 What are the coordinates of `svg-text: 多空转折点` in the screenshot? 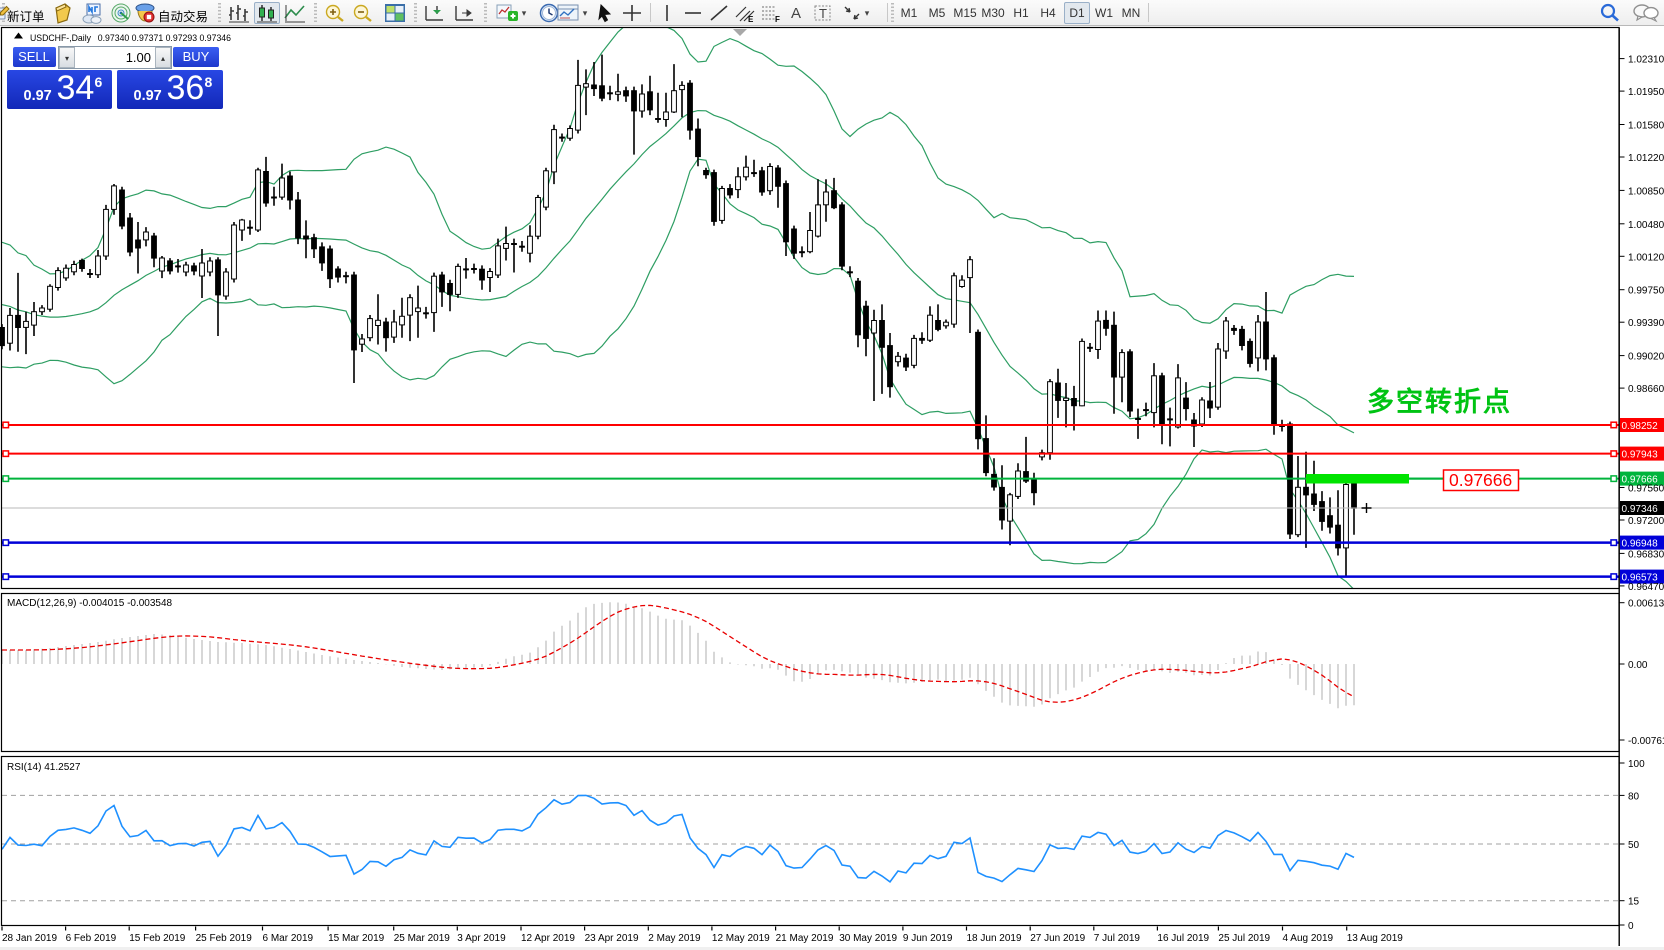 It's located at (1439, 401).